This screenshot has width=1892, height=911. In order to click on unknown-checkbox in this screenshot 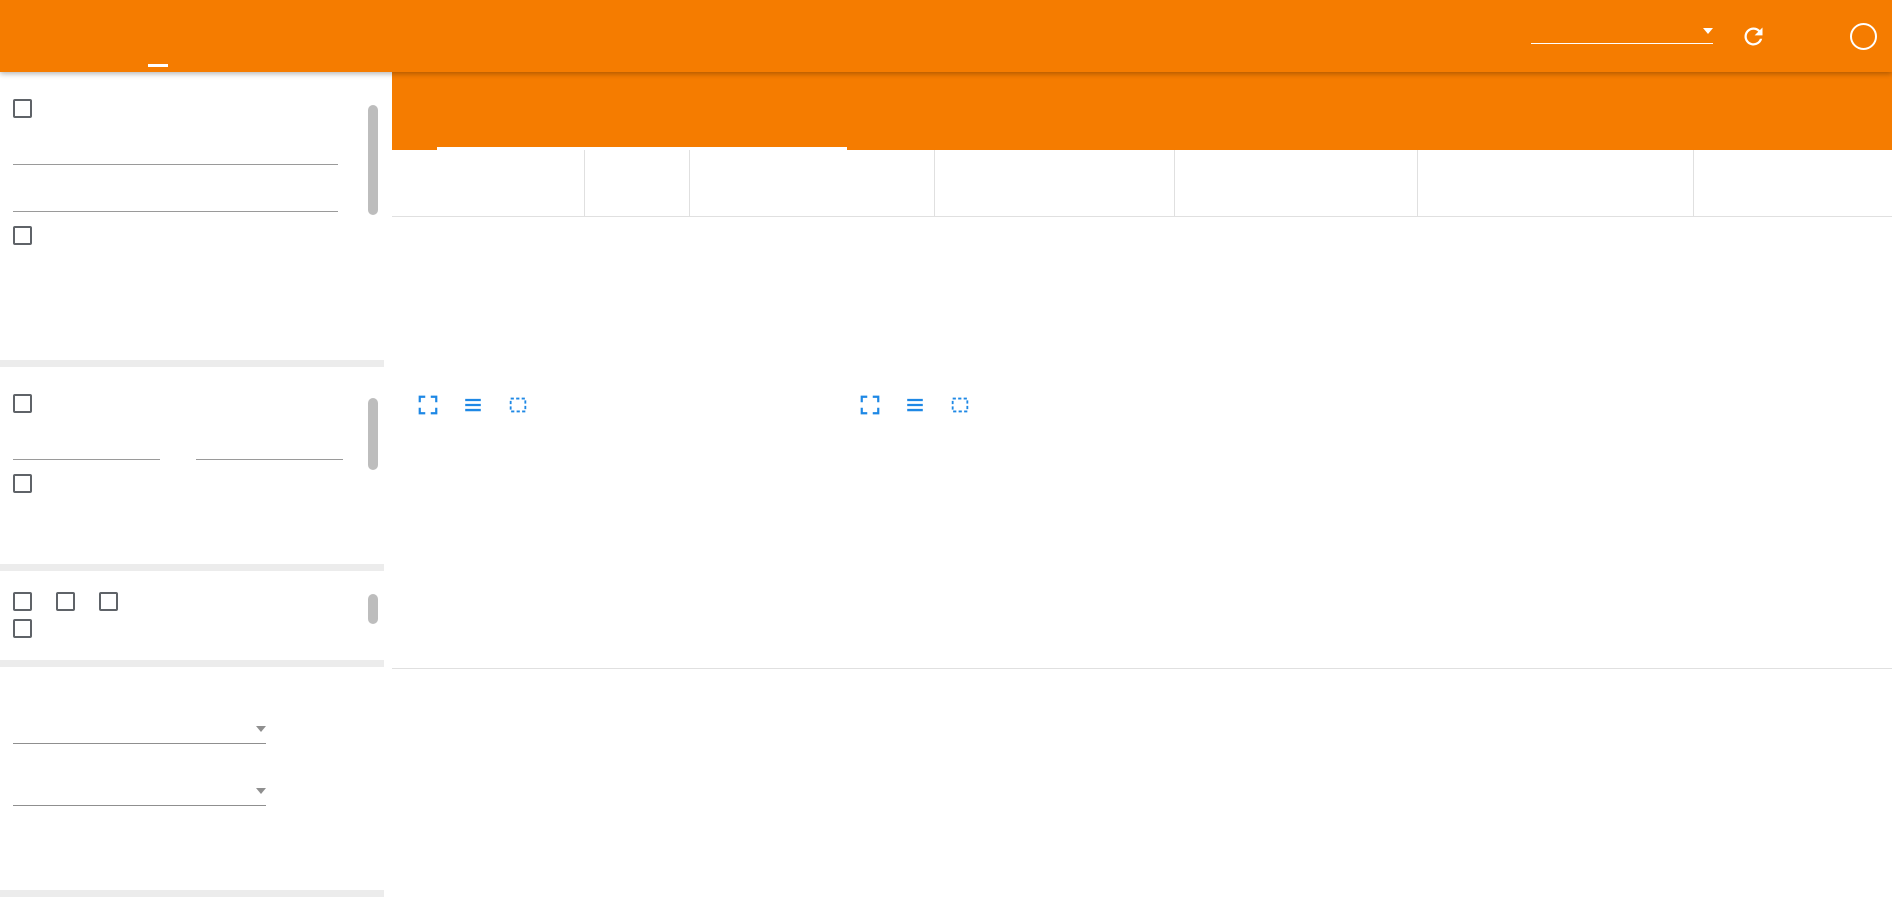, I will do `click(22, 601)`.